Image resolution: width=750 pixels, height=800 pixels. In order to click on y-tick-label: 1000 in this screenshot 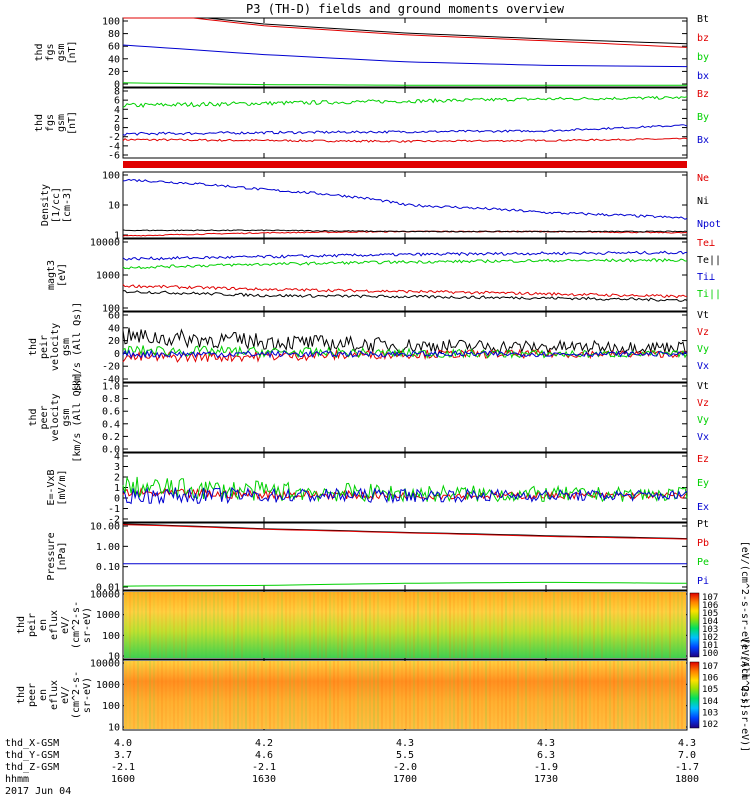, I will do `click(108, 615)`.